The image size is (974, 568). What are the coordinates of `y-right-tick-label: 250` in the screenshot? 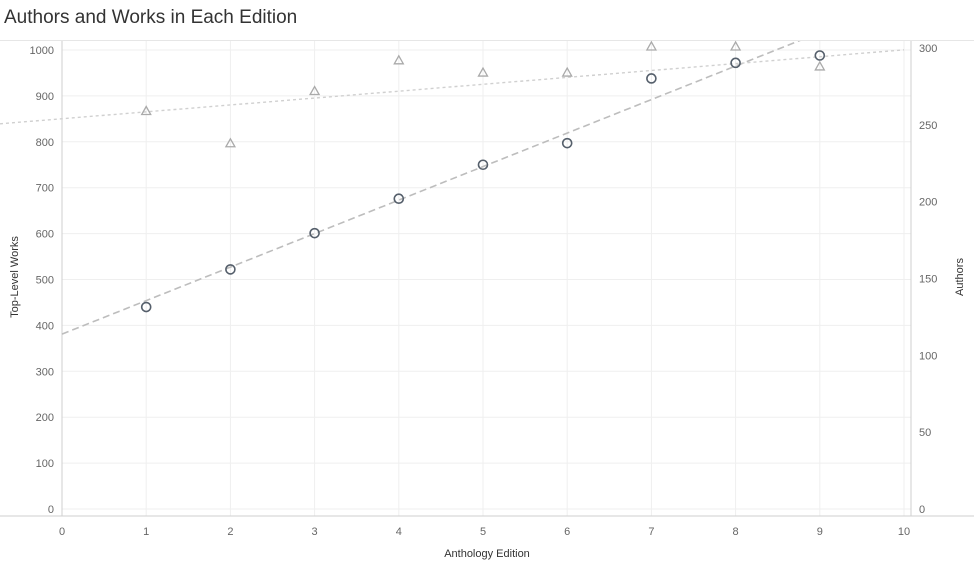 It's located at (928, 126).